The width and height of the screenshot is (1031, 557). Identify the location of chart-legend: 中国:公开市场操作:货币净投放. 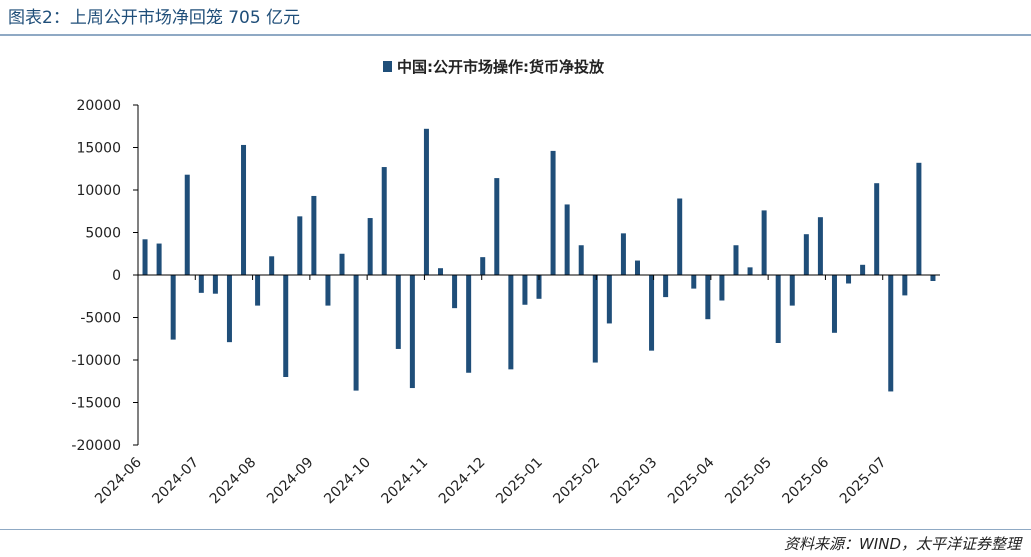
(494, 67).